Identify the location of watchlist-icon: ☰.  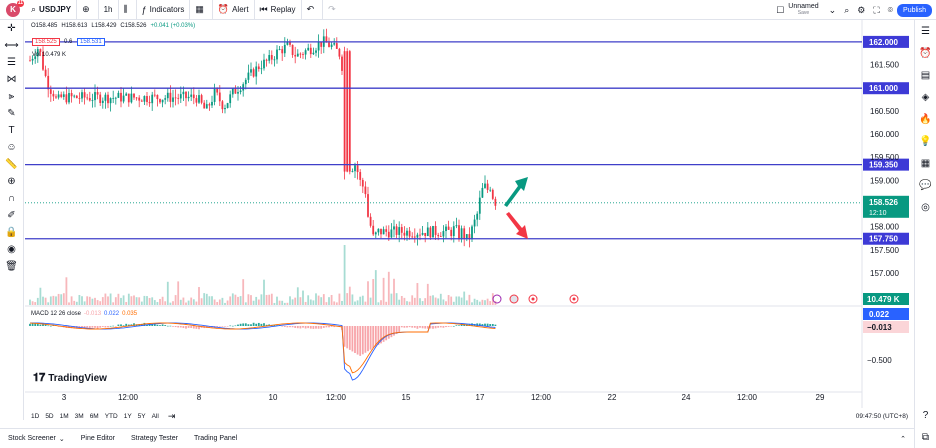
(925, 31).